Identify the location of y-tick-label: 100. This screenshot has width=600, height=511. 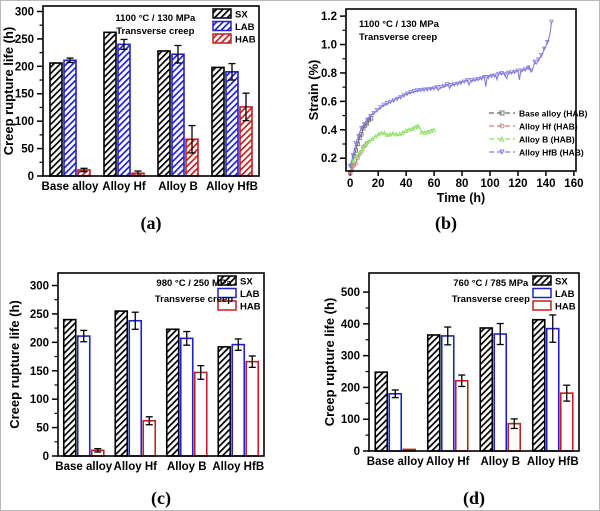
(350, 420).